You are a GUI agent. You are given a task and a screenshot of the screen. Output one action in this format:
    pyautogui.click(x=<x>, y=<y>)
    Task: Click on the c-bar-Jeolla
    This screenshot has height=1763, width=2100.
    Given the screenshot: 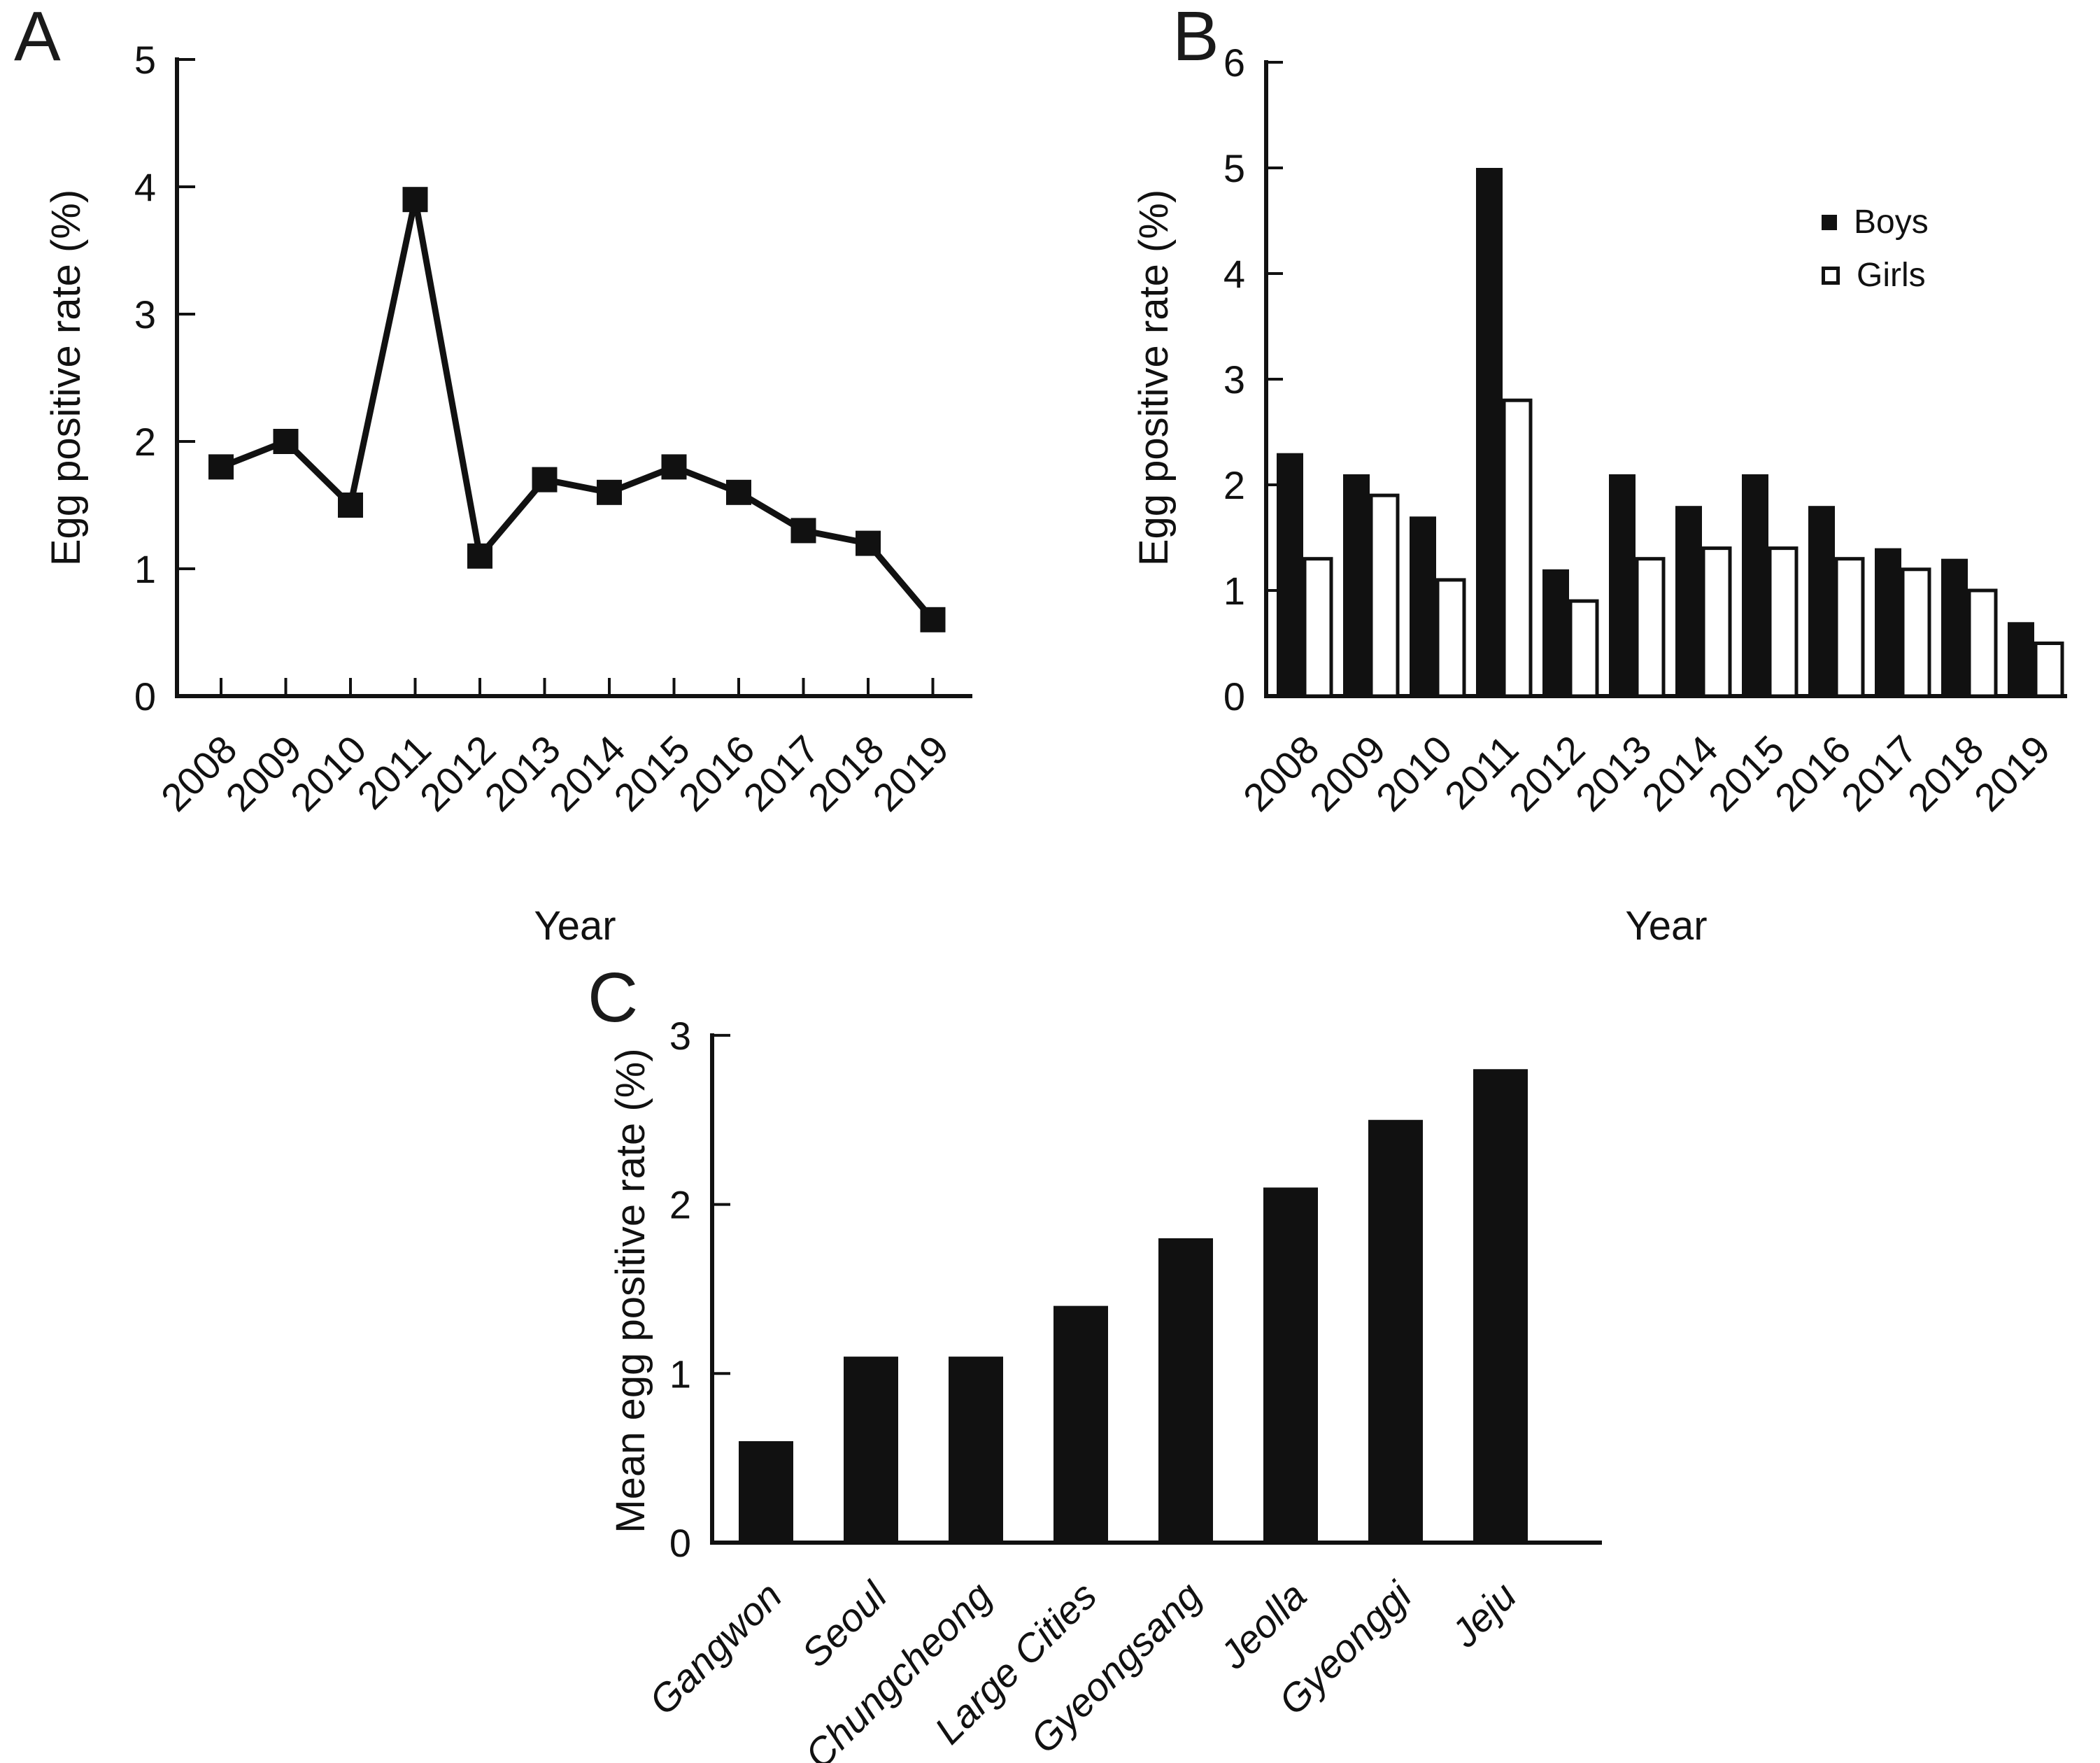 What is the action you would take?
    pyautogui.click(x=1290, y=1365)
    